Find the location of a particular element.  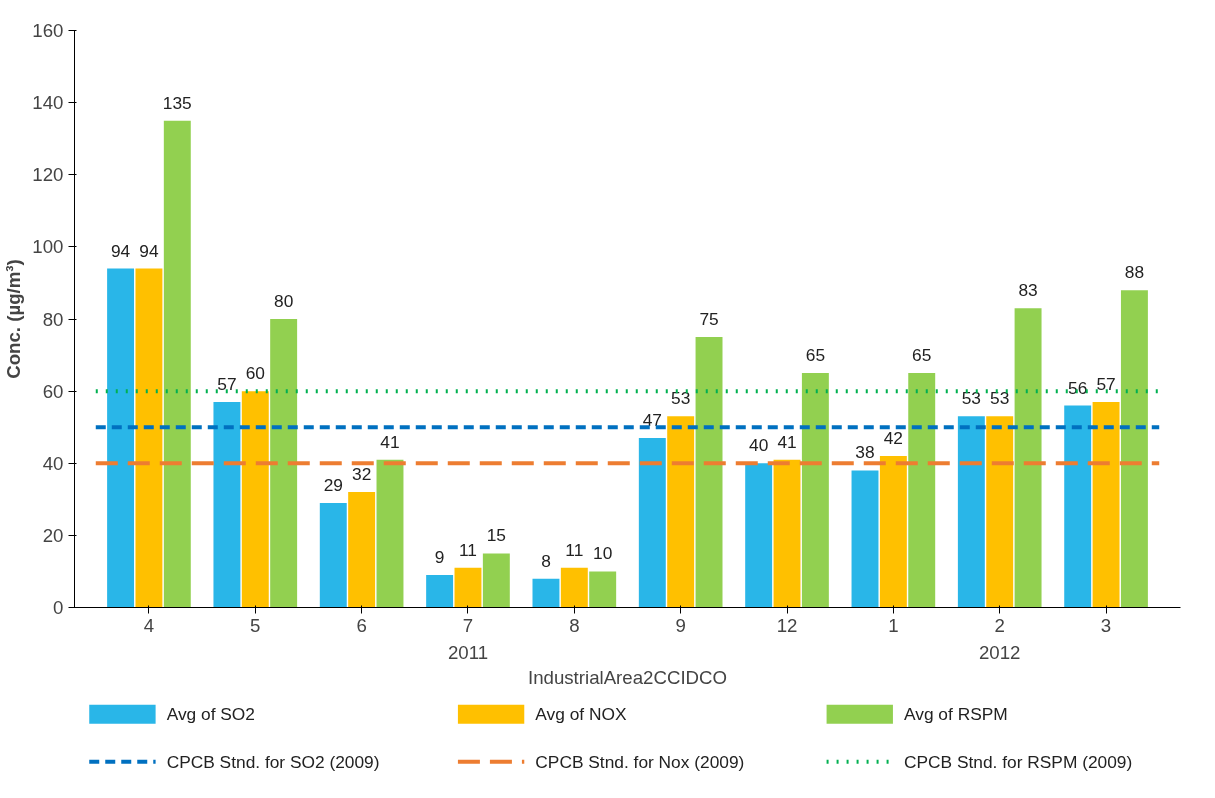

y-tick-label: 160 is located at coordinates (48, 30).